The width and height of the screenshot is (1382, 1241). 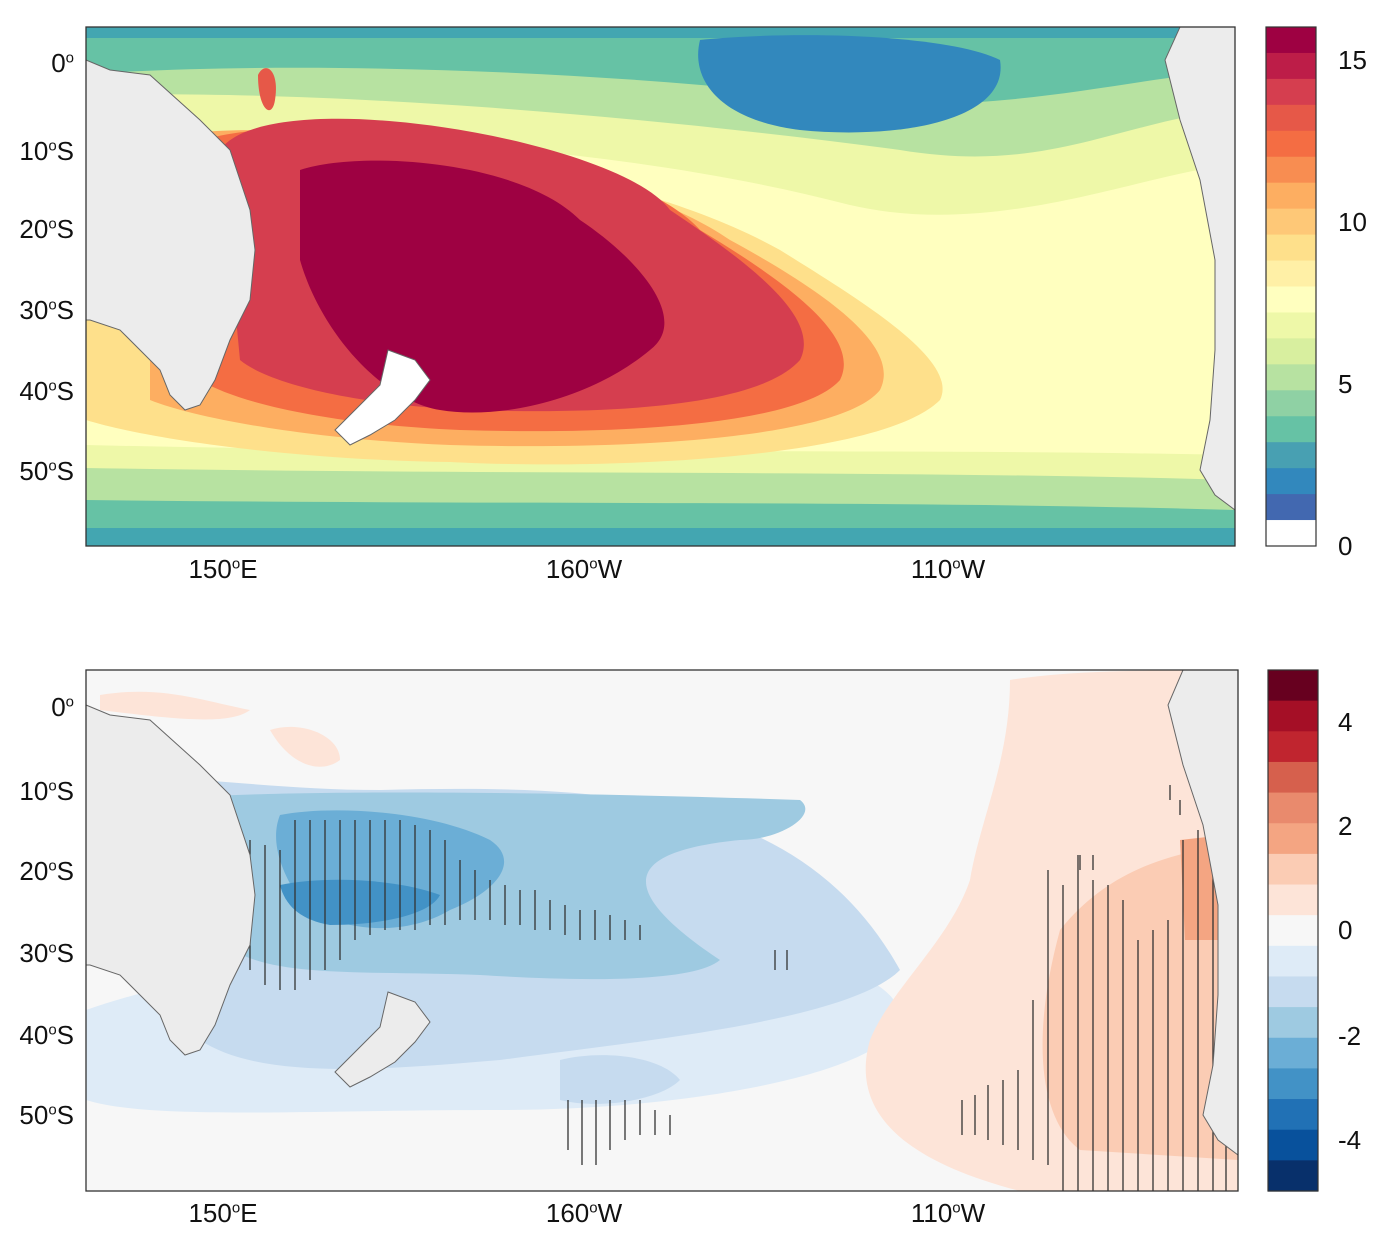 I want to click on colorbar-tick-label: 15, so click(x=1352, y=60).